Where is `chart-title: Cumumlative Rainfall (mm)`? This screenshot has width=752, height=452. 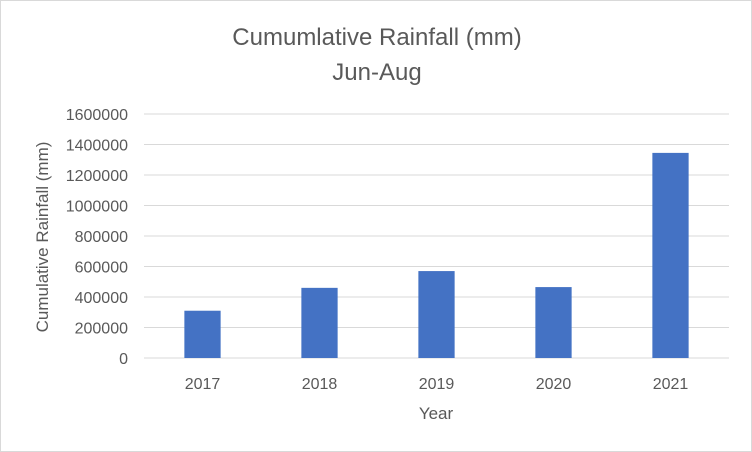 chart-title: Cumumlative Rainfall (mm) is located at coordinates (376, 37).